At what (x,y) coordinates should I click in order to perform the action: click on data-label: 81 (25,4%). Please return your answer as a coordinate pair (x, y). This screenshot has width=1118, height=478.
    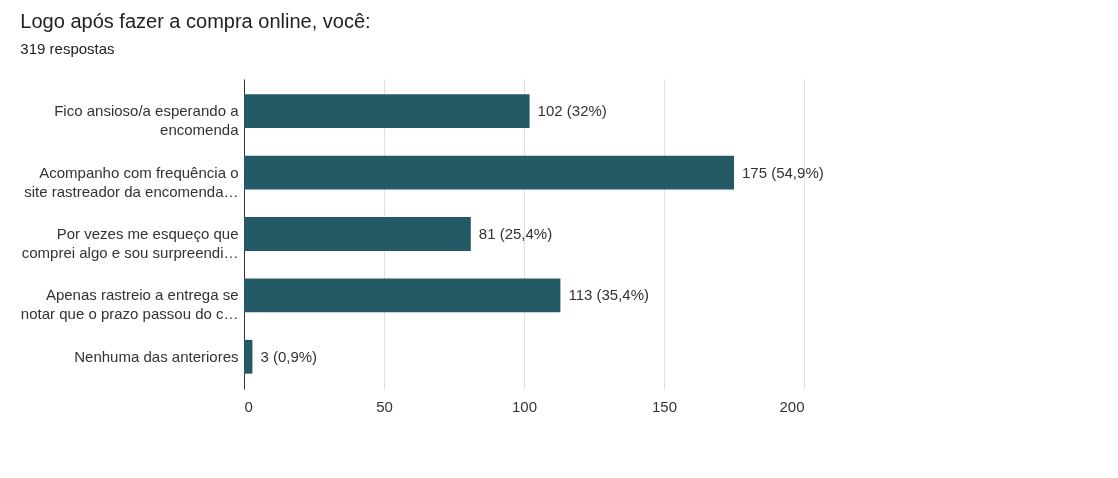
    Looking at the image, I should click on (515, 233).